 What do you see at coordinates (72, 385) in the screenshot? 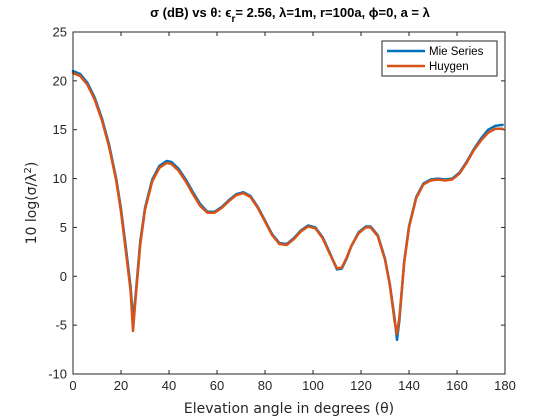
I see `x-tick-label: 0` at bounding box center [72, 385].